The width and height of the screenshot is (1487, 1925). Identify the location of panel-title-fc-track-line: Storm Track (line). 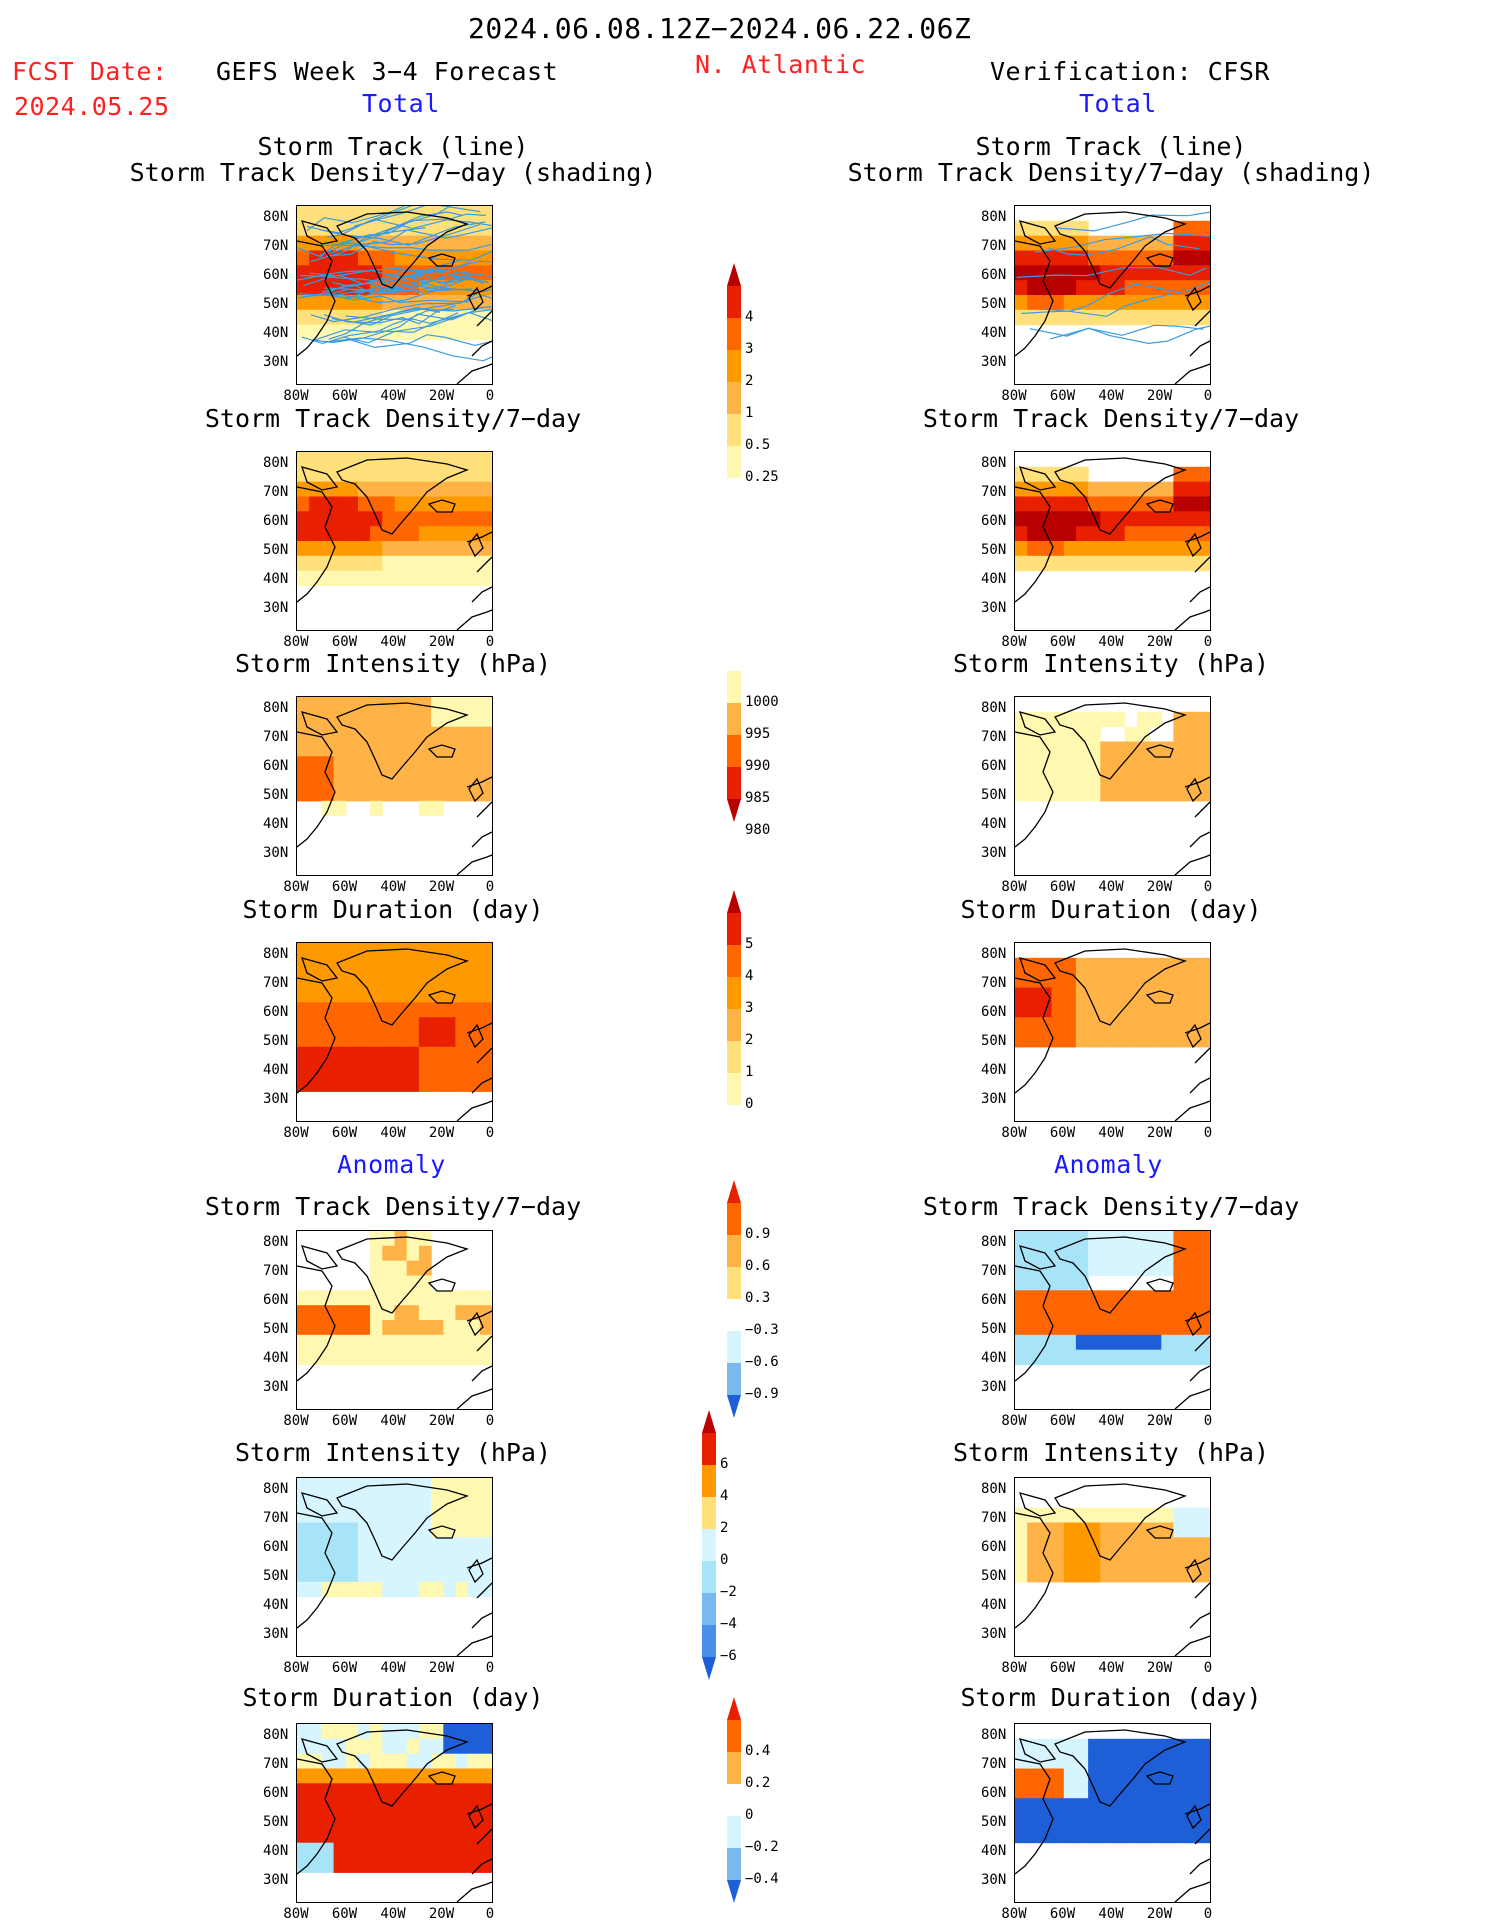
(393, 146).